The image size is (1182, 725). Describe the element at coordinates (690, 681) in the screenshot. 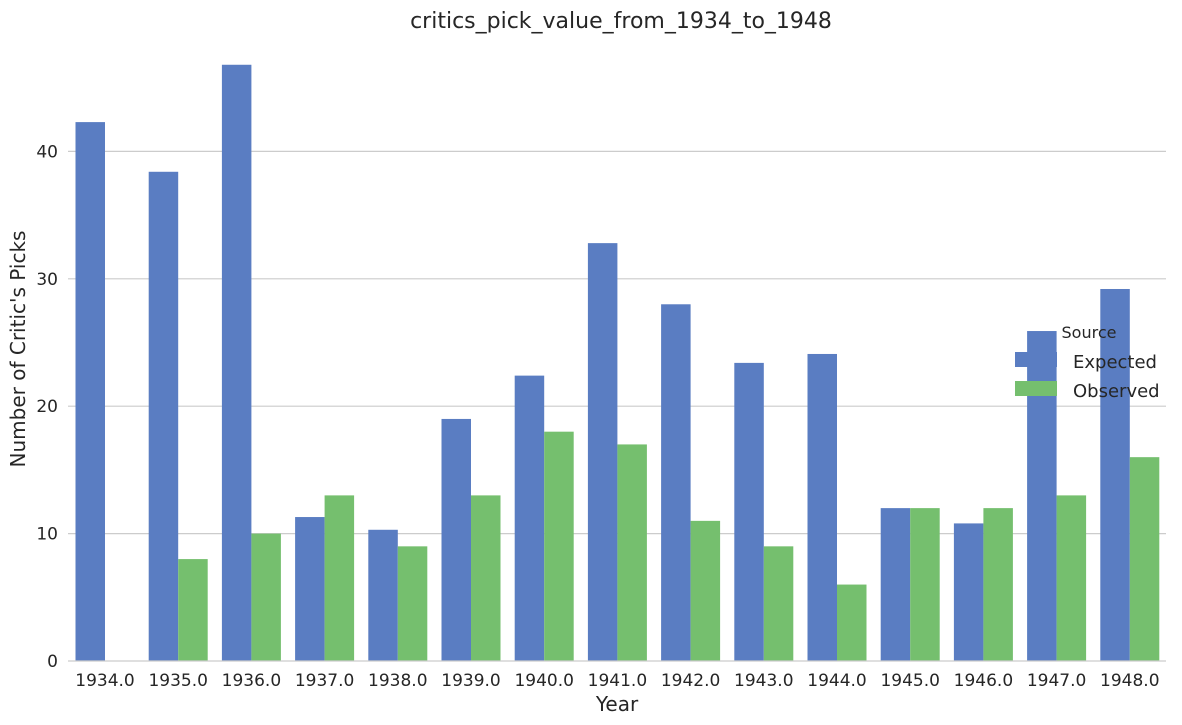

I see `x-tick-label: 1942.0` at that location.